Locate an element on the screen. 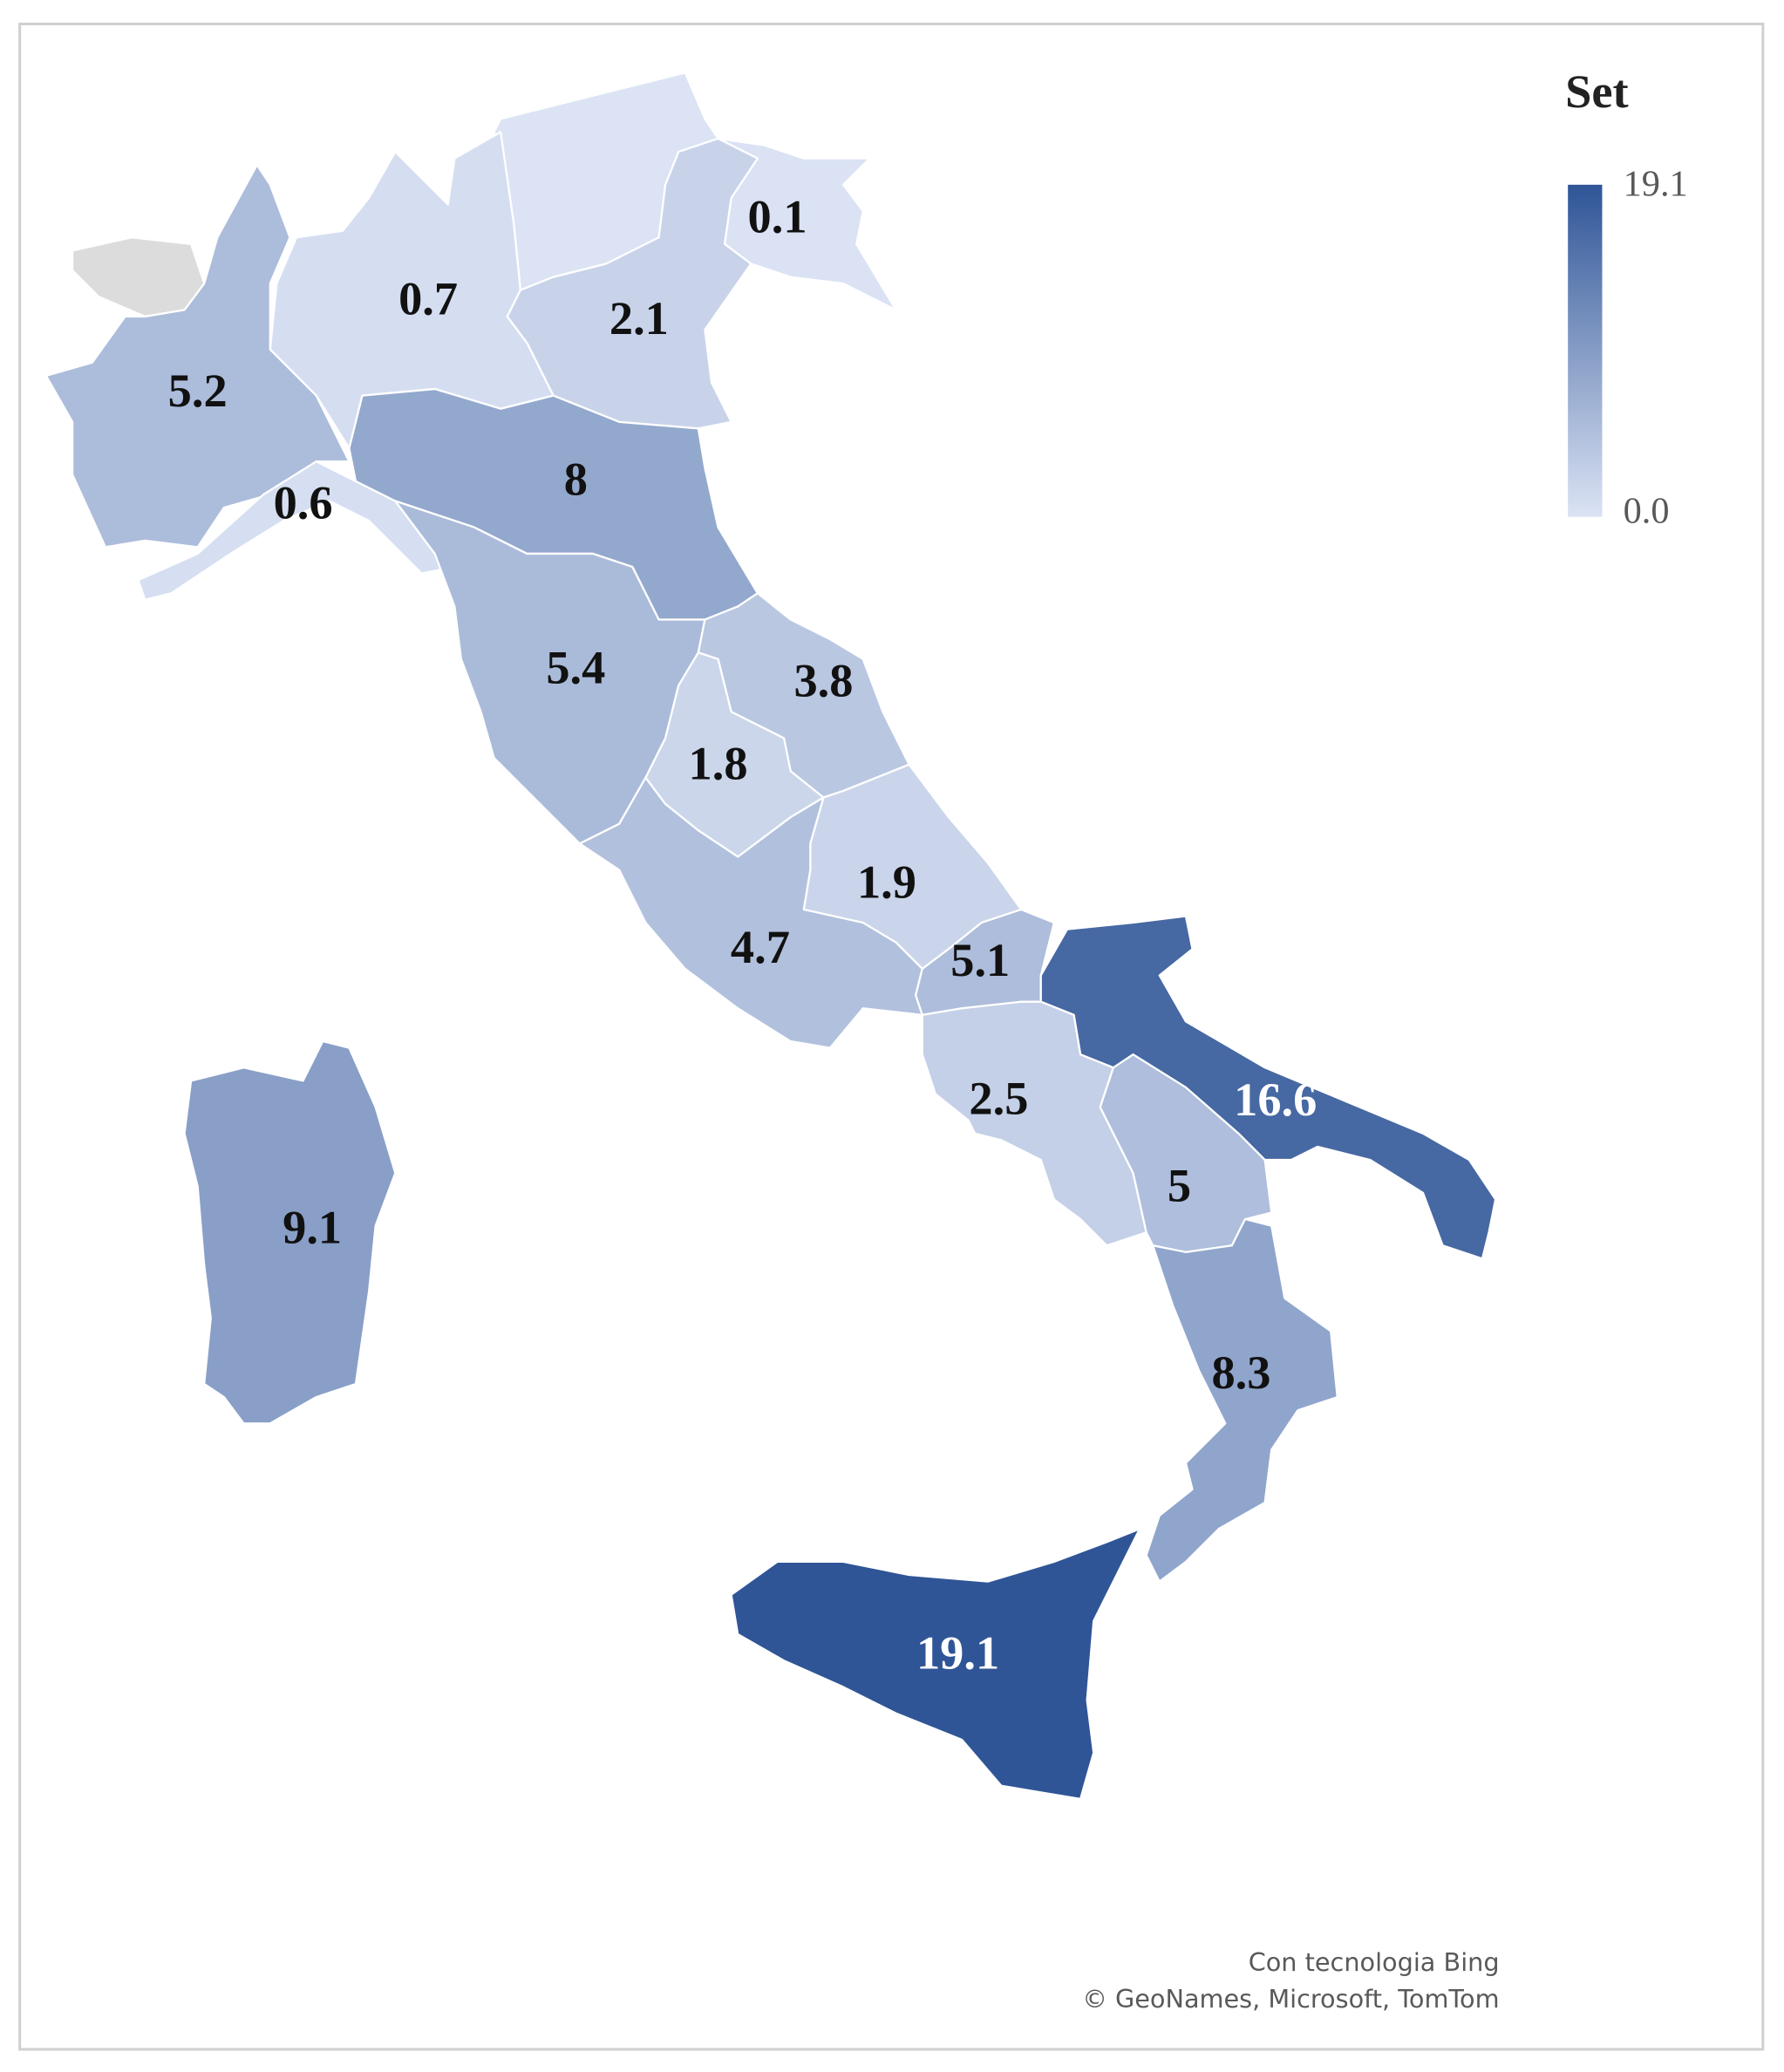 The image size is (1784, 2072). data-label: 0.1 is located at coordinates (777, 217).